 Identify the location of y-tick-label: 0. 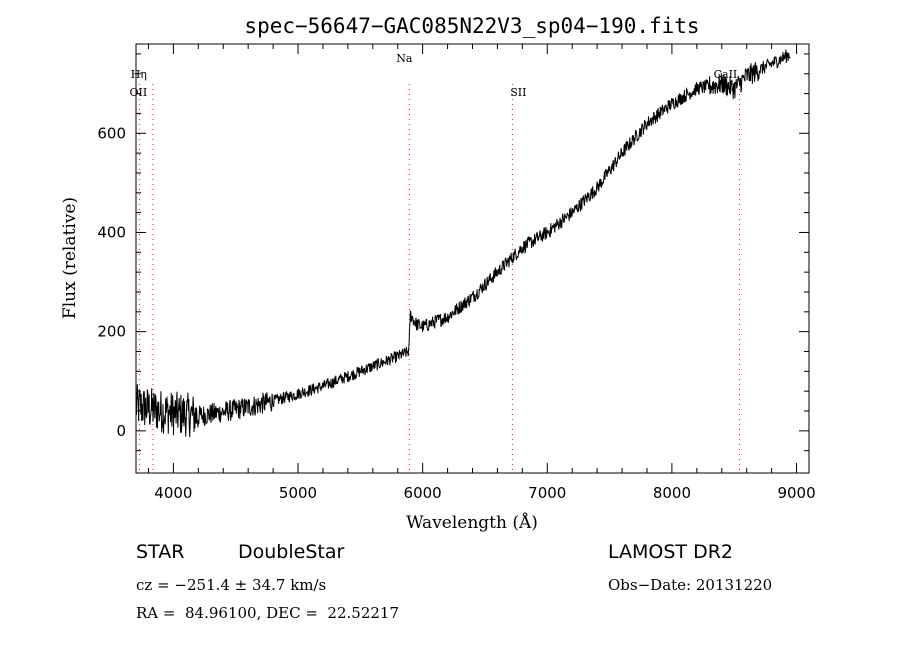
(121, 431).